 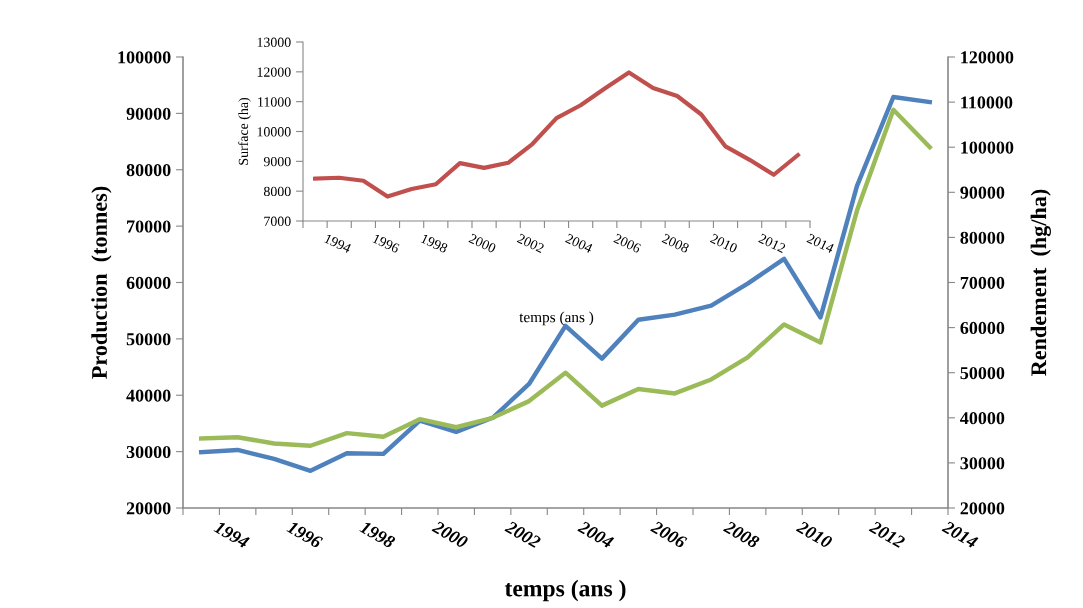 I want to click on y2-tick-label: 100000, so click(x=987, y=147).